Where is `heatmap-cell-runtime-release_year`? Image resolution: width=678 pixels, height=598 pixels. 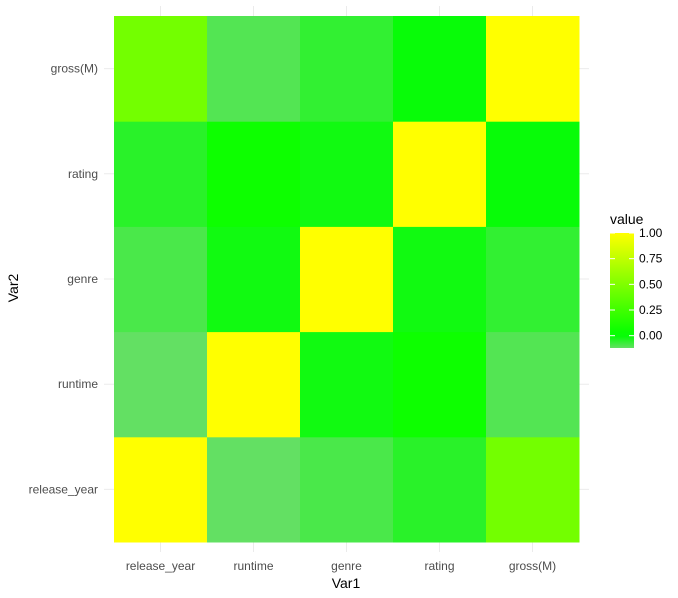
heatmap-cell-runtime-release_year is located at coordinates (254, 489).